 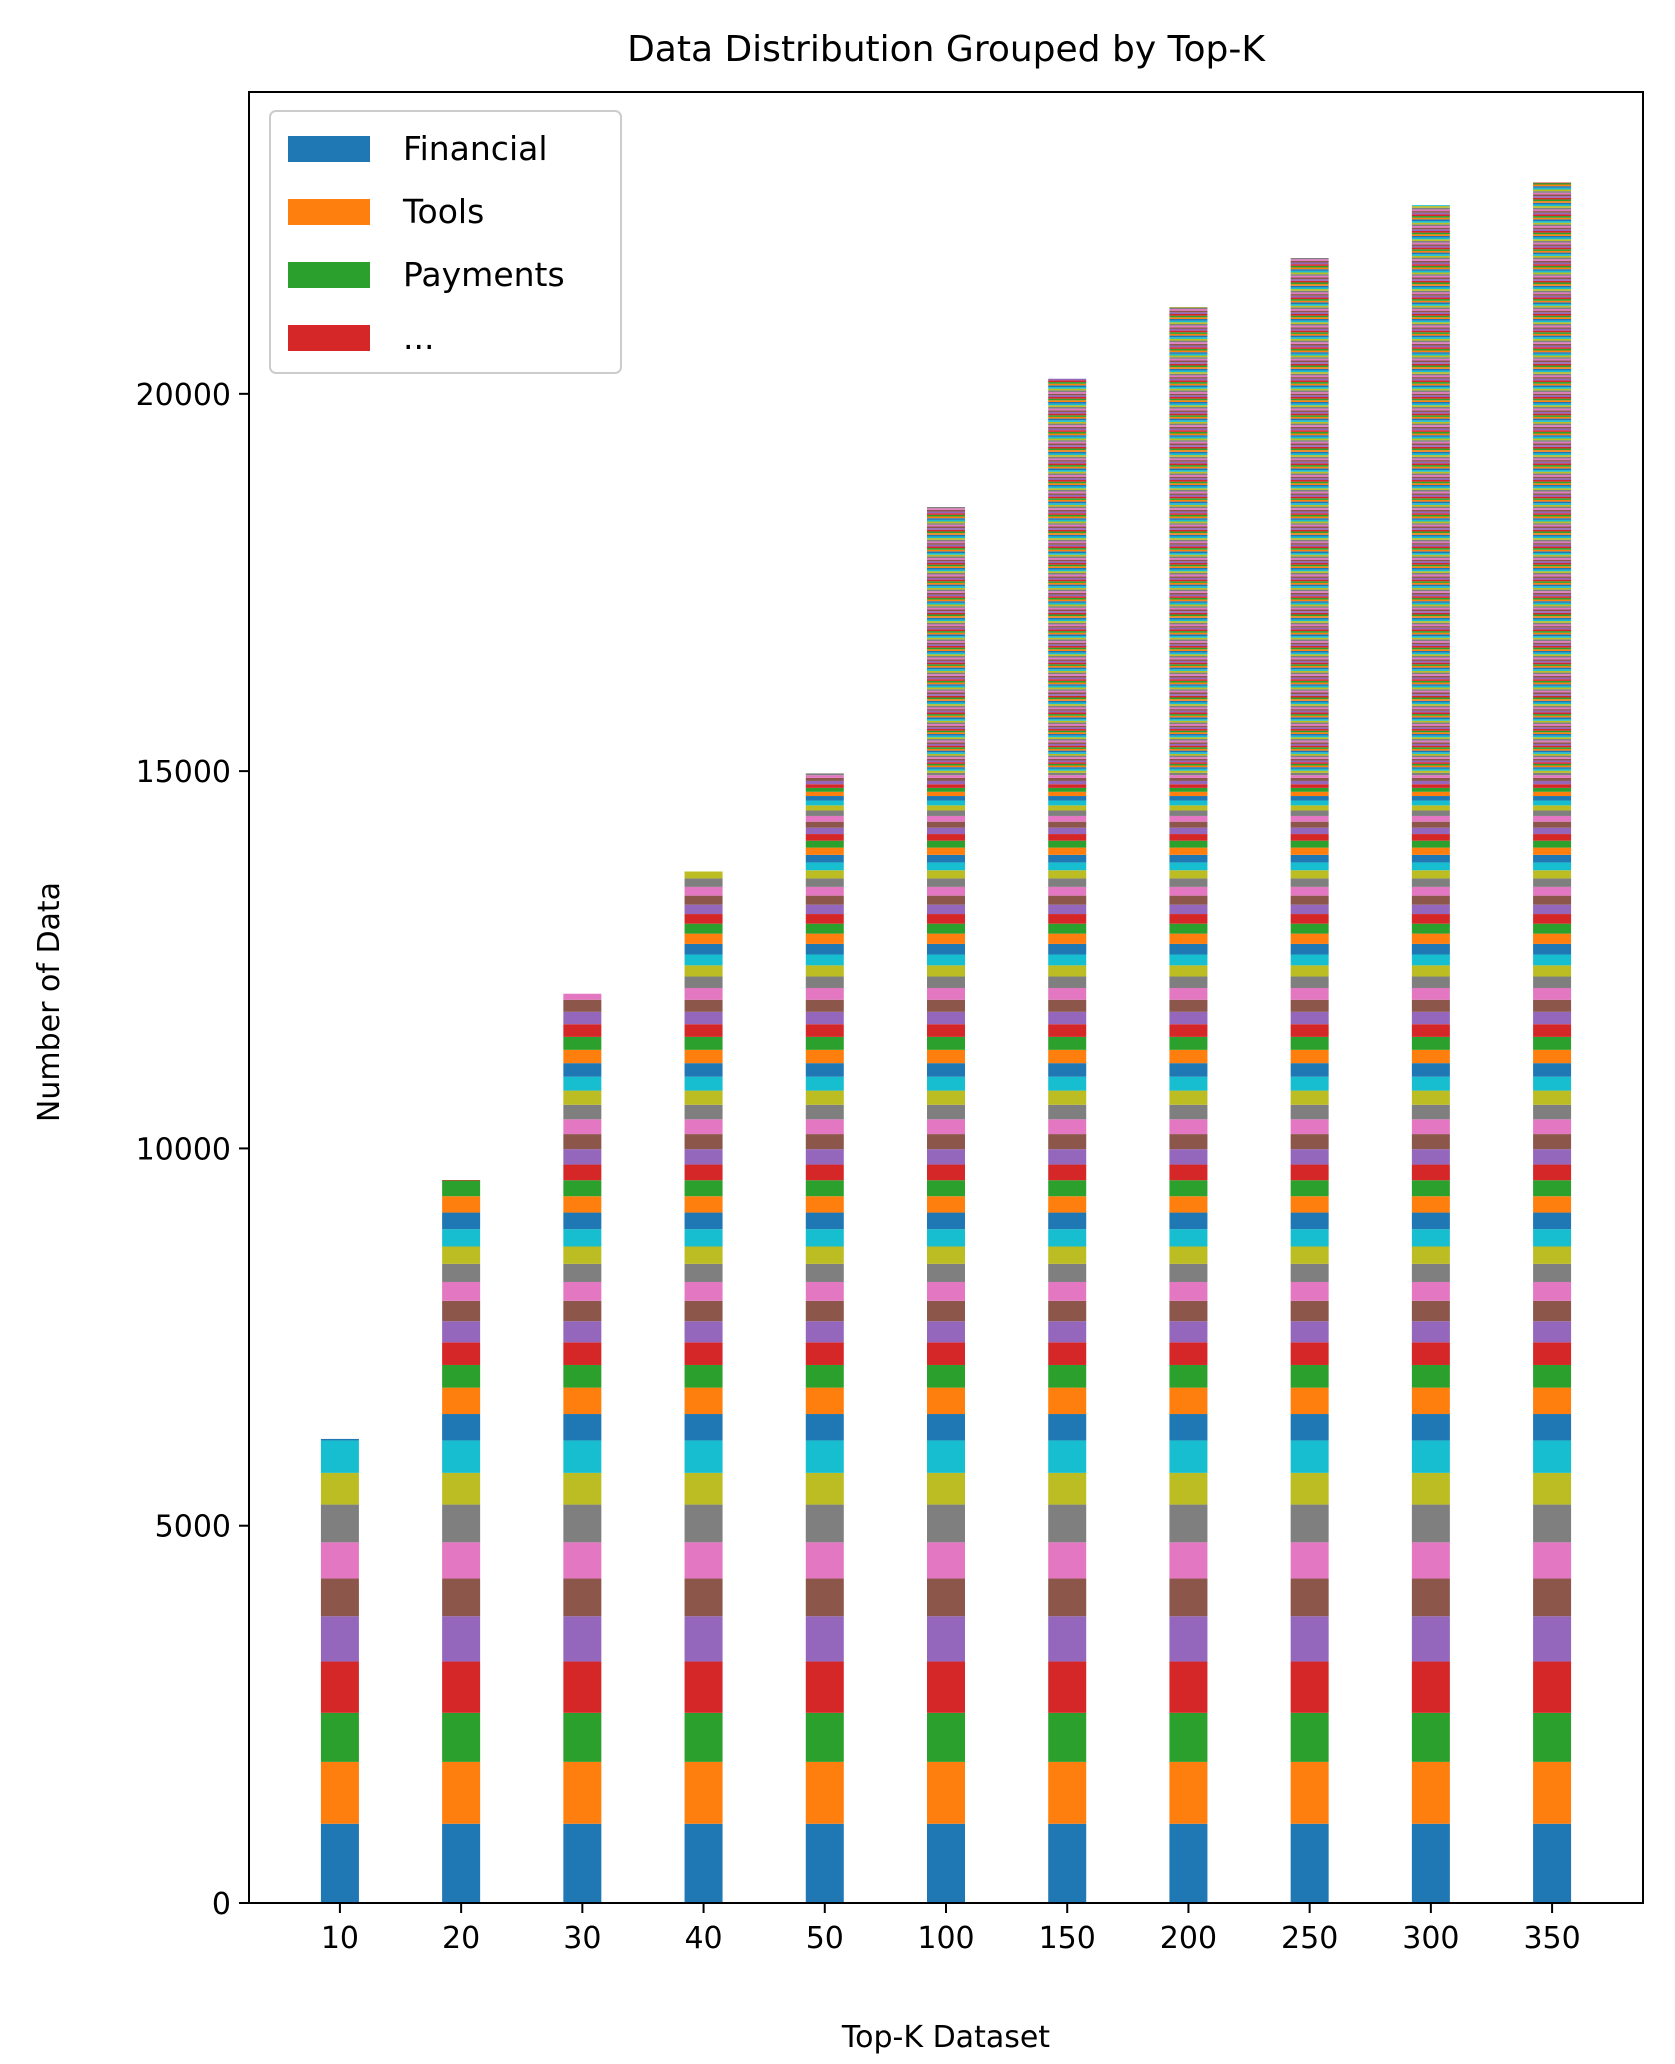 I want to click on y-tick-label: 15000, so click(x=183, y=772).